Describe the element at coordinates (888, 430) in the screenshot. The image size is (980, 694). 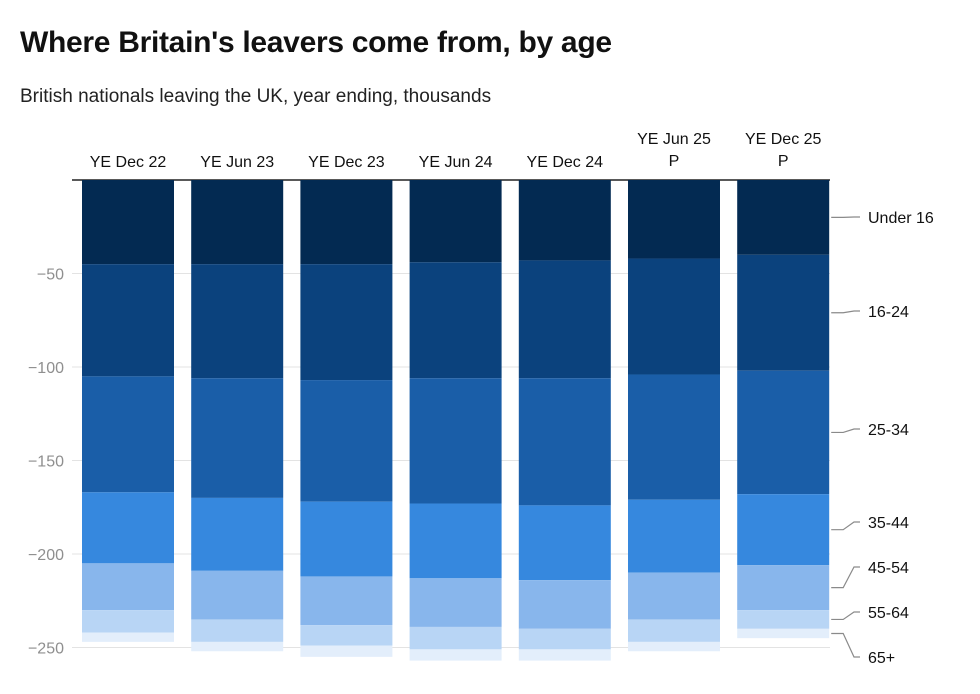
I see `legend-label: 25-34` at that location.